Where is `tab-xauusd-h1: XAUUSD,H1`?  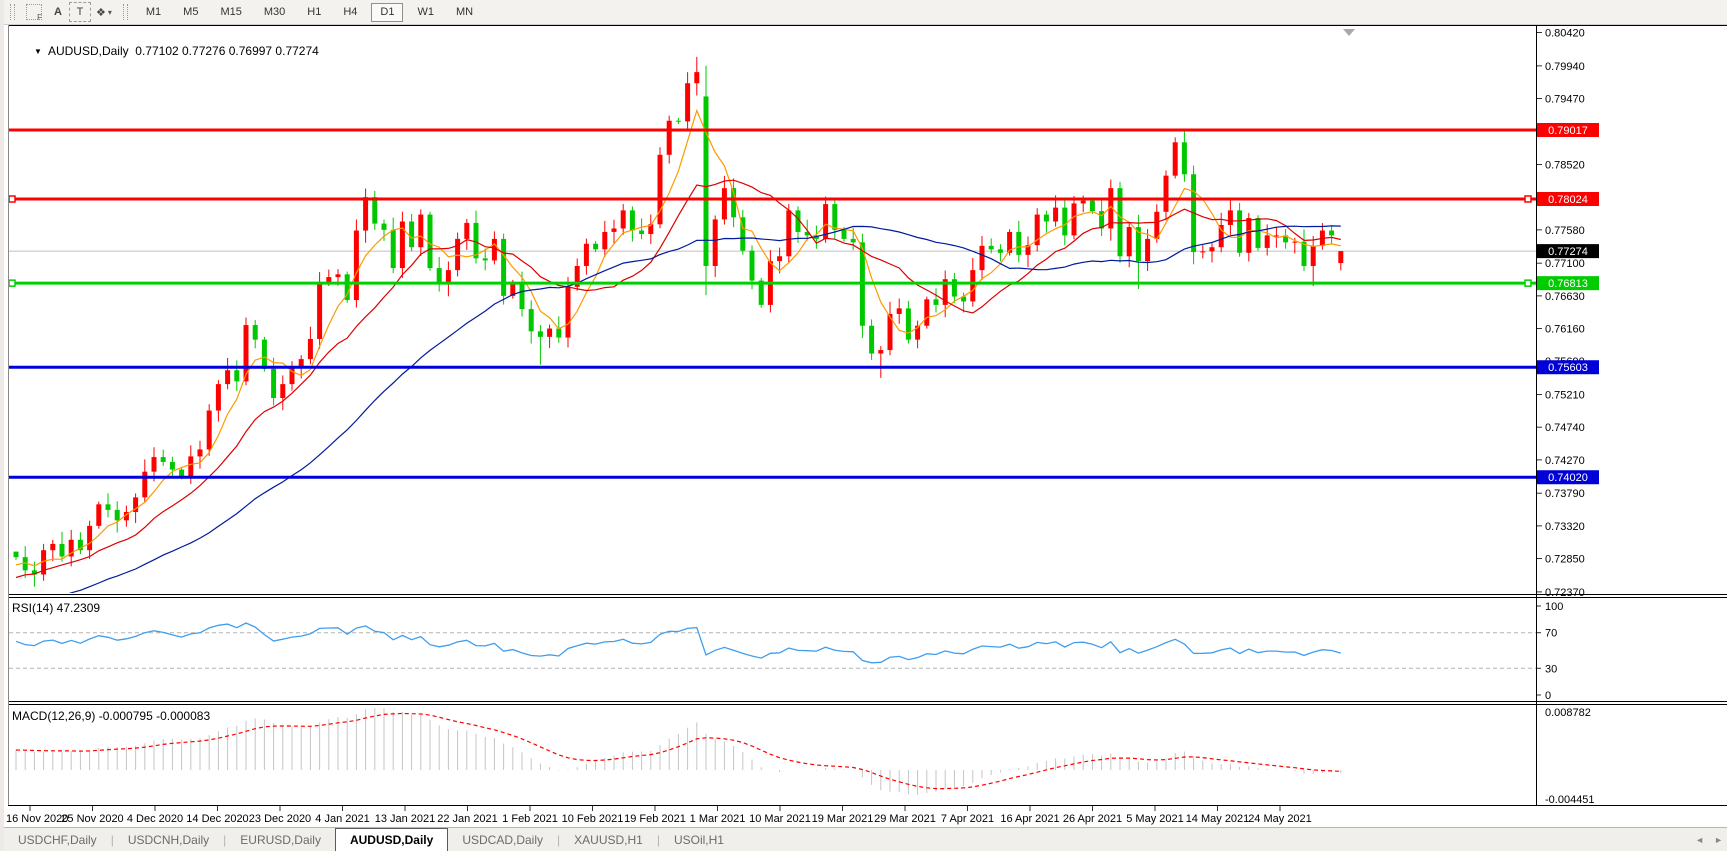 tab-xauusd-h1: XAUUSD,H1 is located at coordinates (608, 839).